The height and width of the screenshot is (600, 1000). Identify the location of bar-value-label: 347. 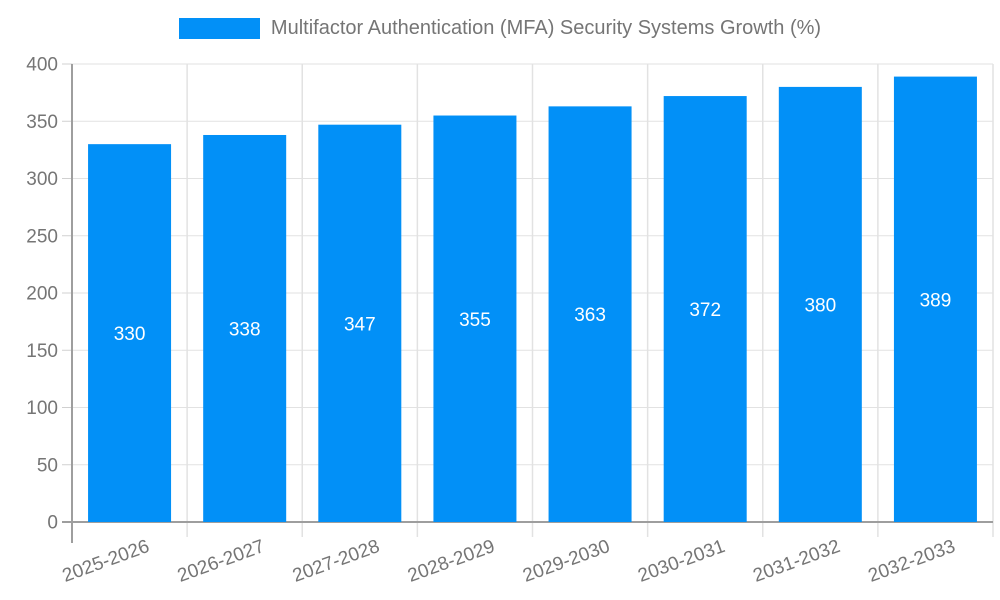
(360, 324).